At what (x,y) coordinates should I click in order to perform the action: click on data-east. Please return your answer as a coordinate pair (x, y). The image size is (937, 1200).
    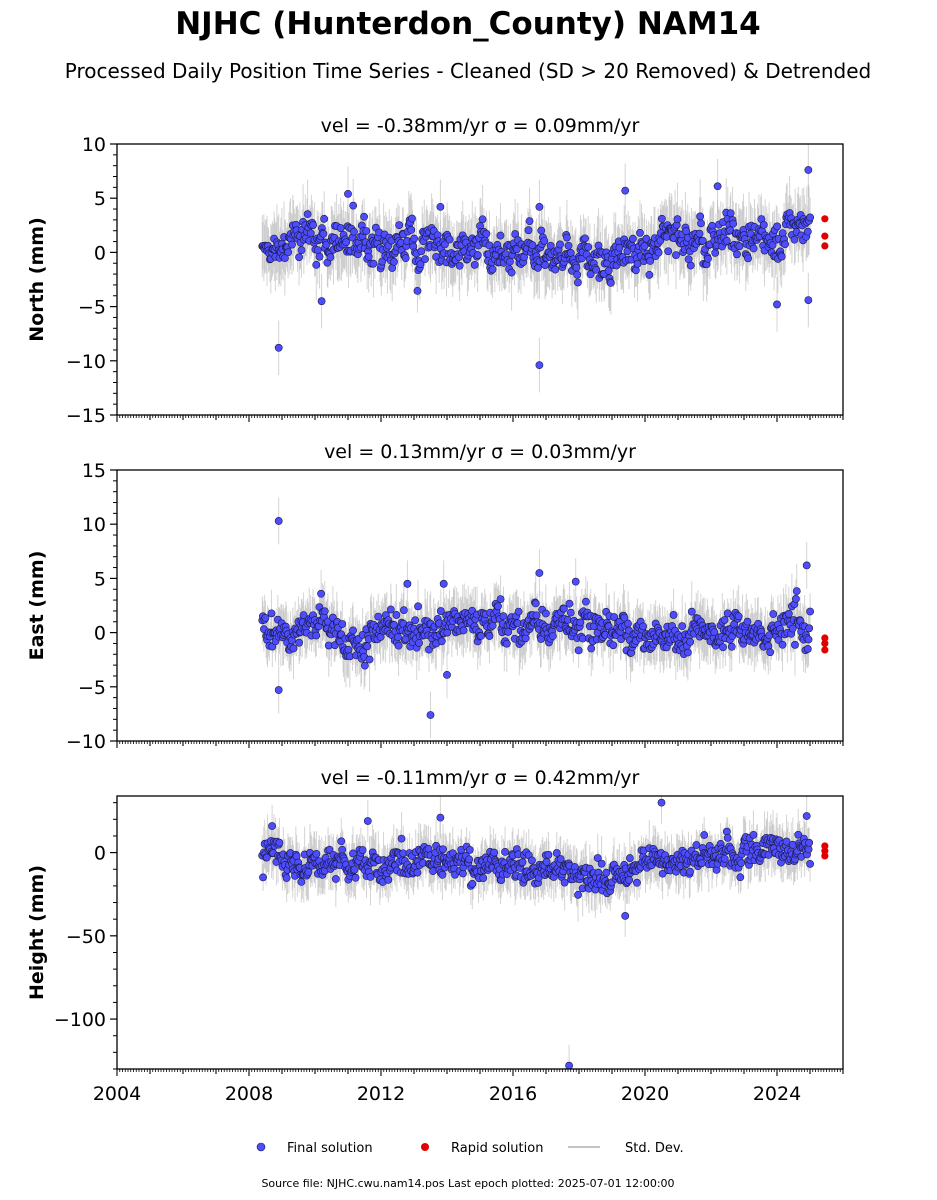
    Looking at the image, I should click on (536, 618).